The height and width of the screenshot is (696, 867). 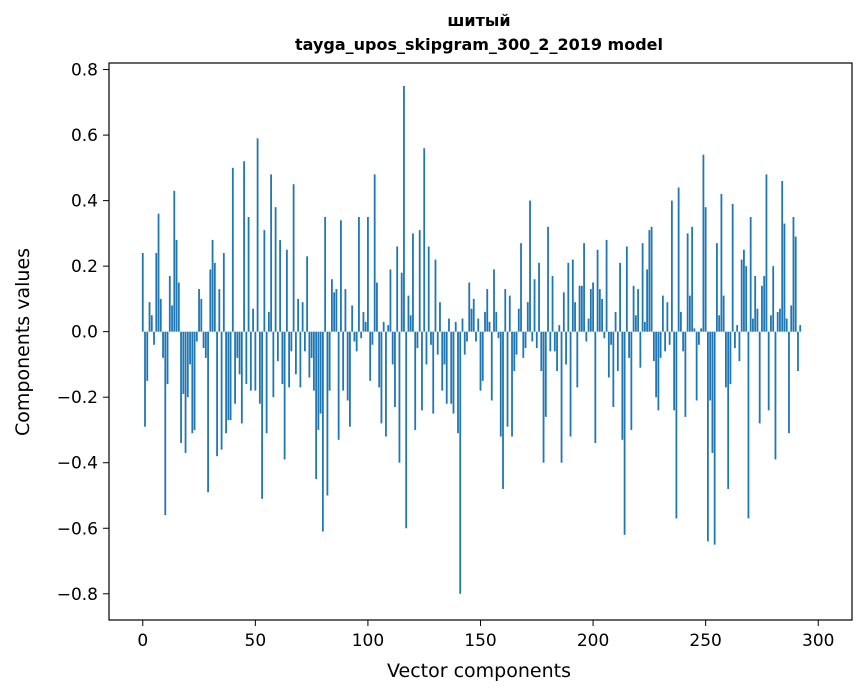 I want to click on x-tick-label: 200, so click(x=593, y=641).